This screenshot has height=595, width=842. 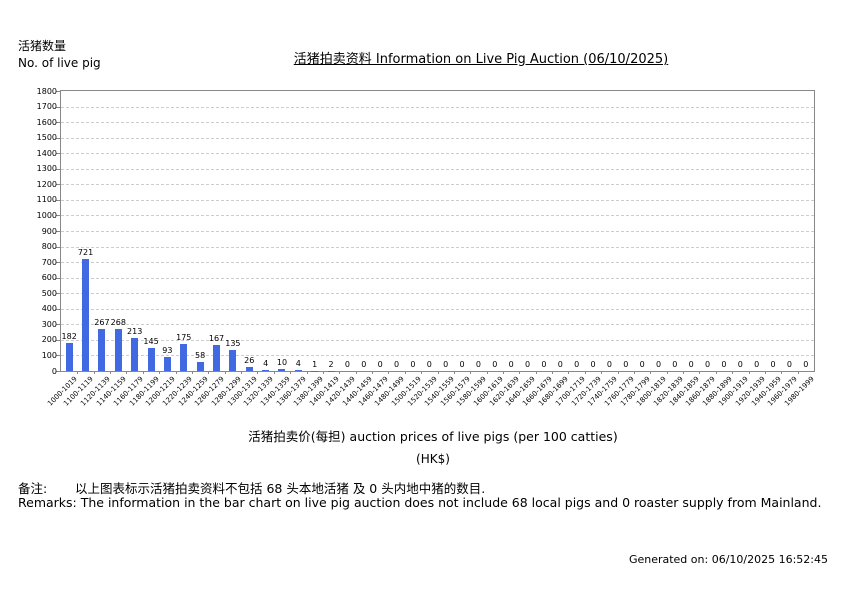 What do you see at coordinates (49, 355) in the screenshot?
I see `y-tick-label: 100` at bounding box center [49, 355].